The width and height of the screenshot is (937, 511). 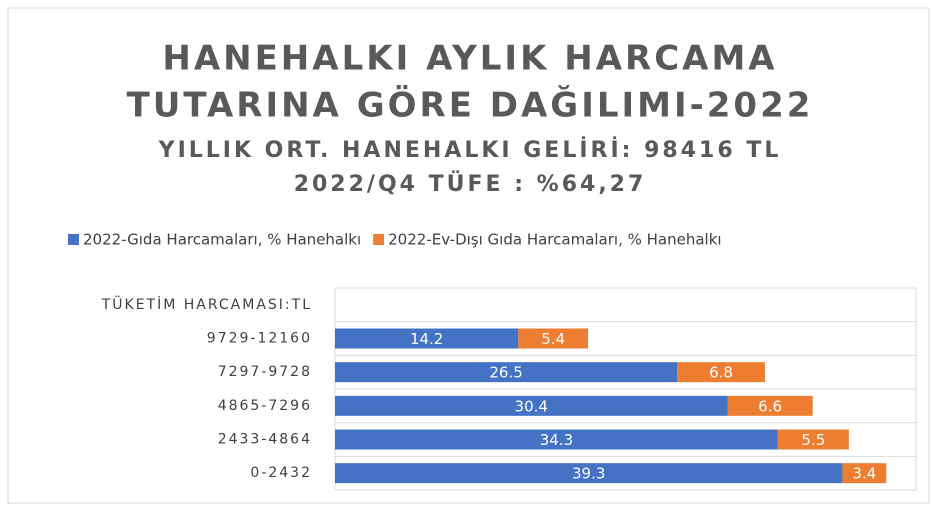 I want to click on value-label: 30.4, so click(x=531, y=406).